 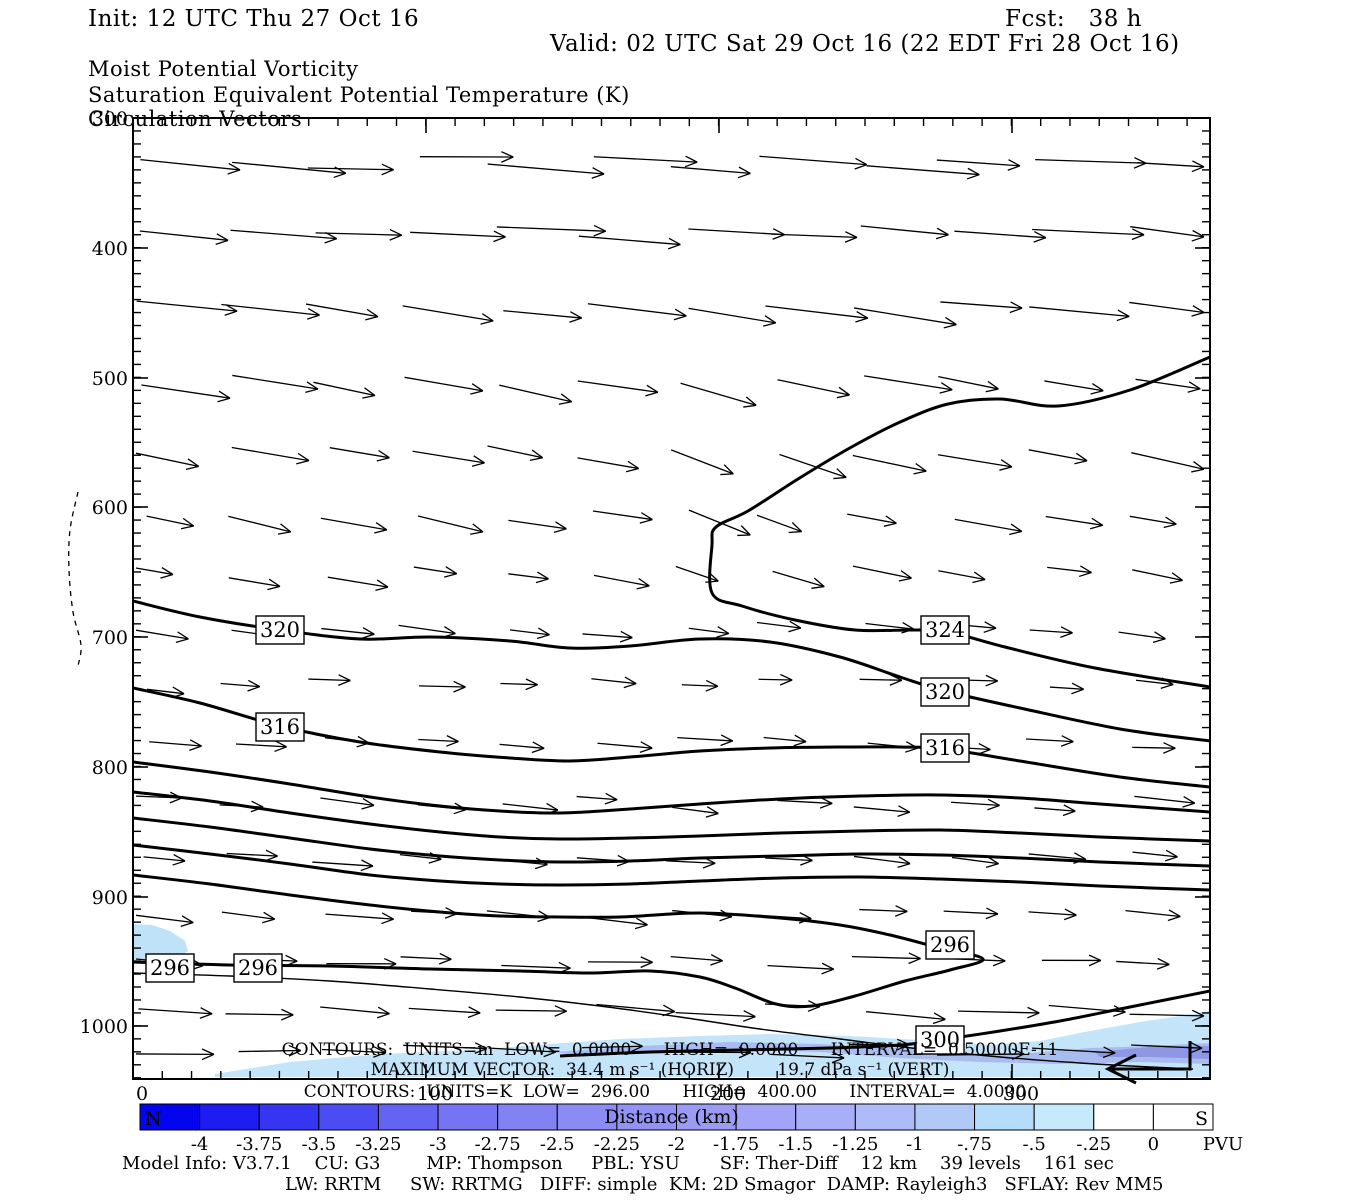 I want to click on svg-text: 320, so click(x=945, y=692).